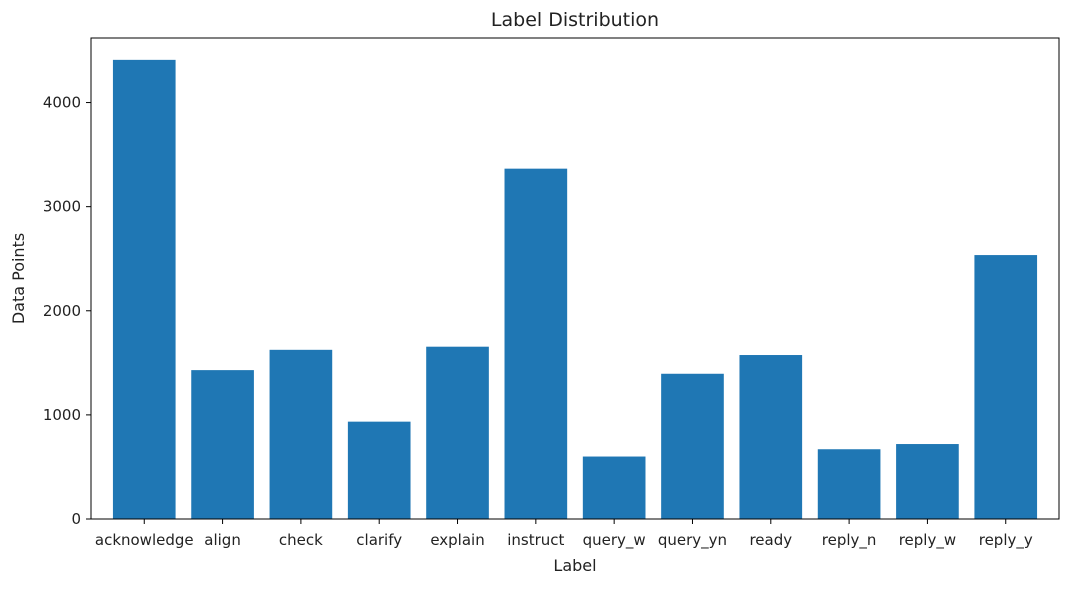 The width and height of the screenshot is (1070, 589). Describe the element at coordinates (144, 289) in the screenshot. I see `bar-acknowledge` at that location.